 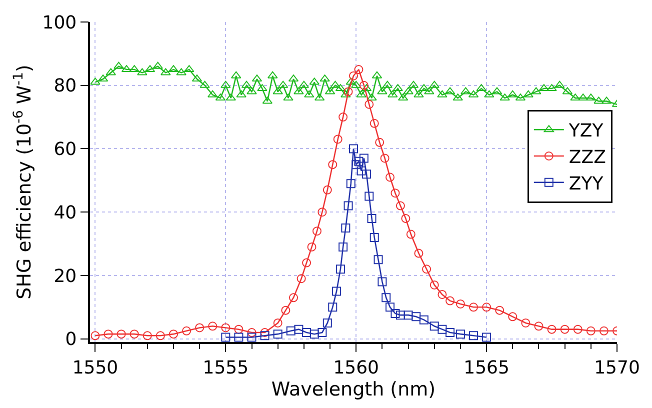 I want to click on y-tick-label: 40, so click(x=65, y=213).